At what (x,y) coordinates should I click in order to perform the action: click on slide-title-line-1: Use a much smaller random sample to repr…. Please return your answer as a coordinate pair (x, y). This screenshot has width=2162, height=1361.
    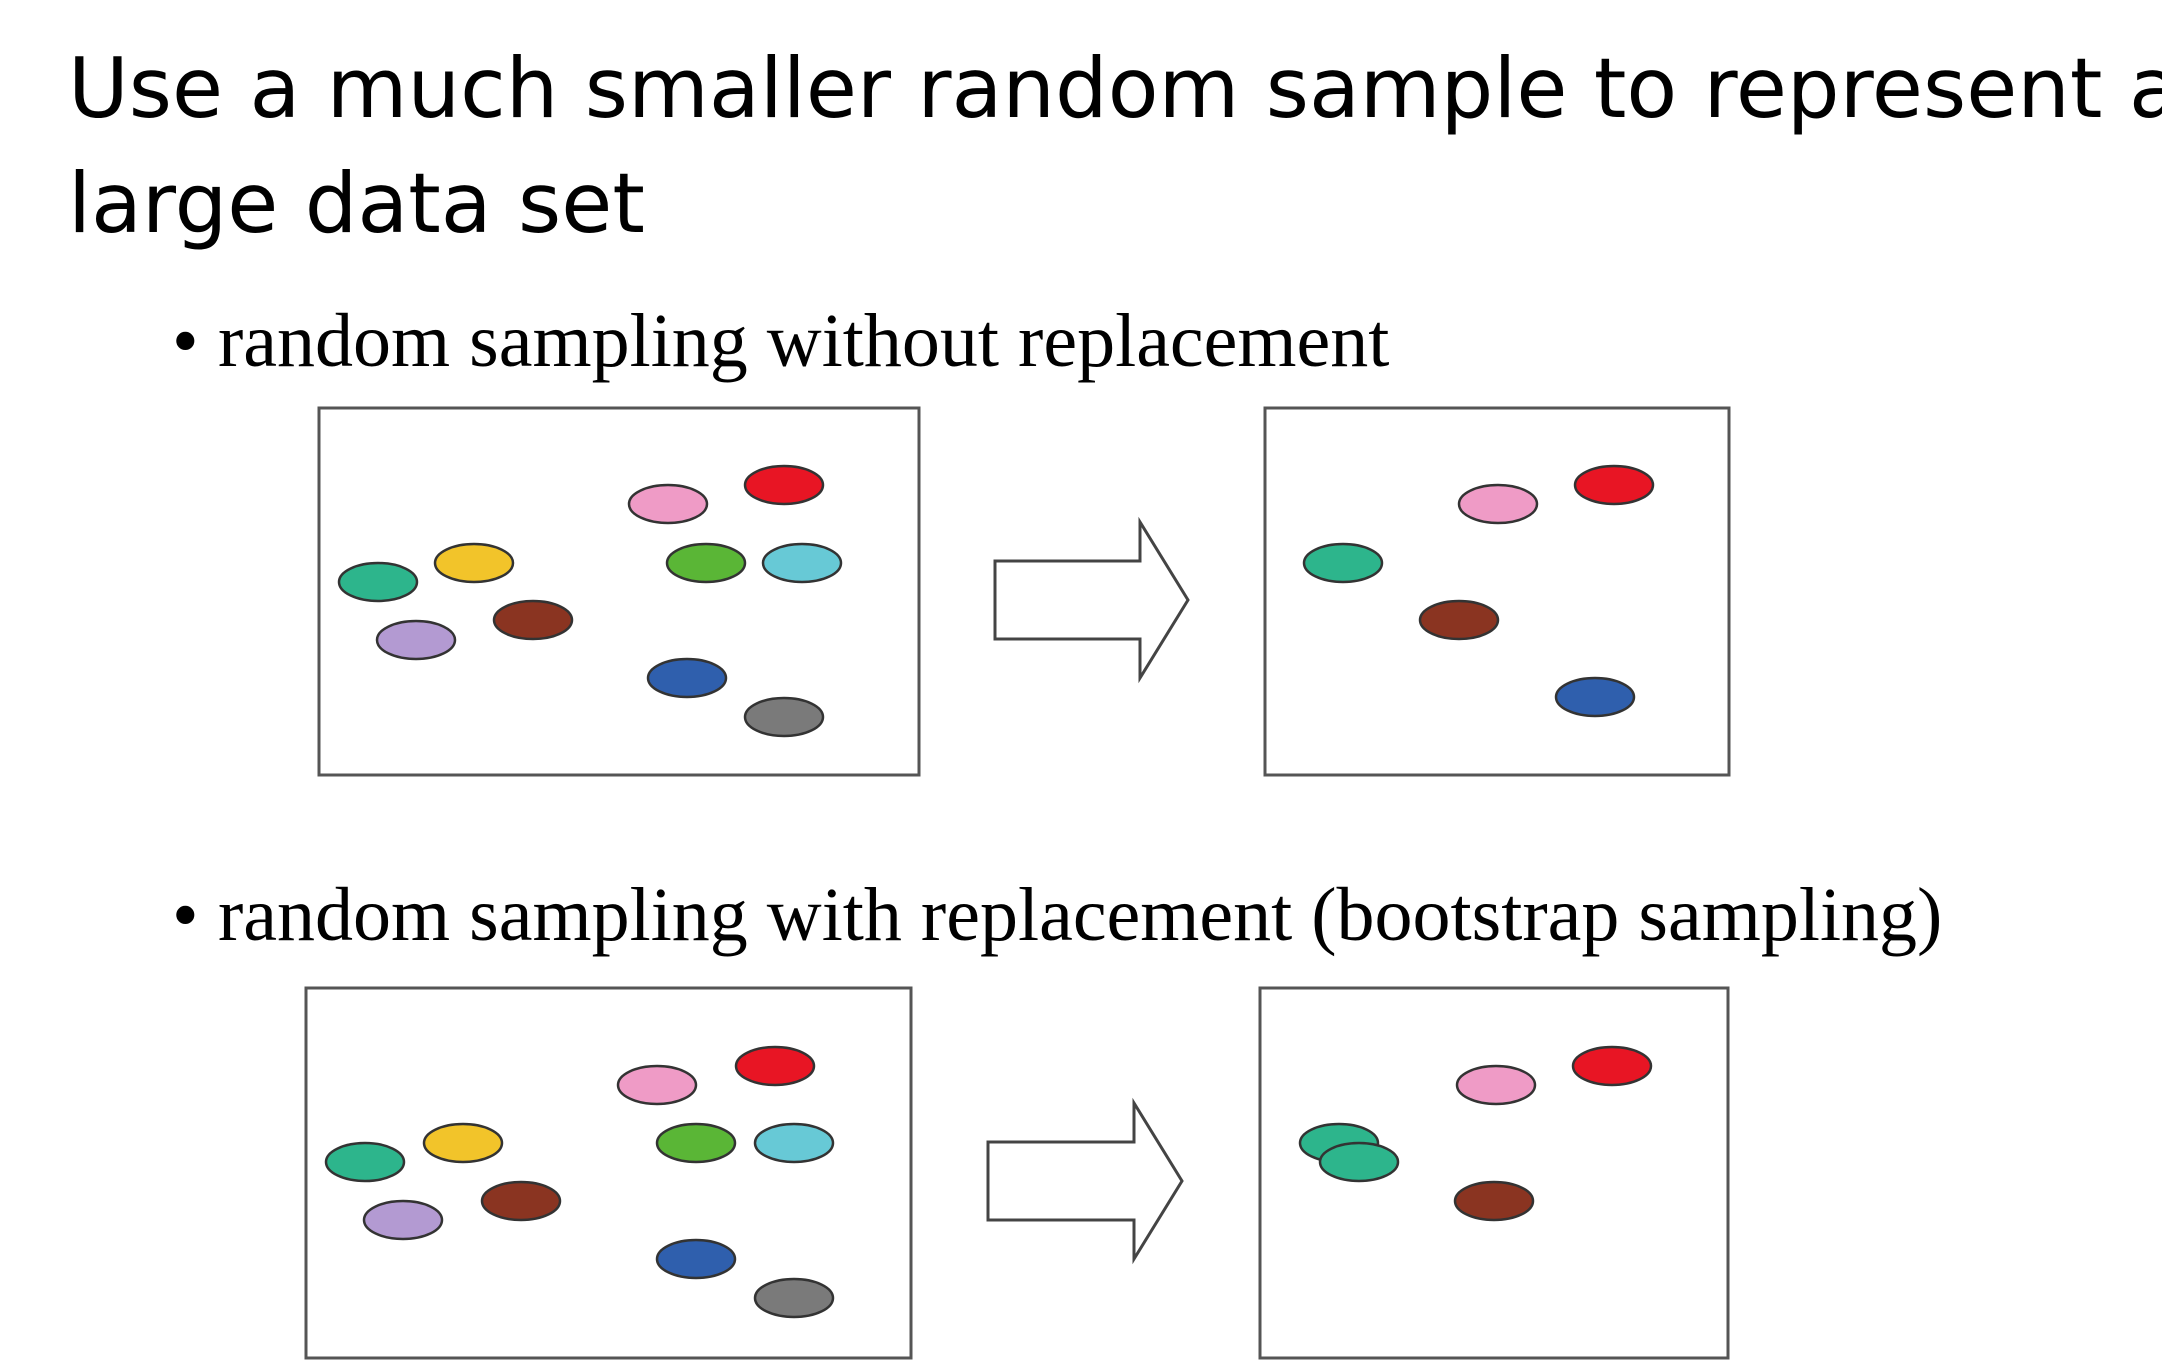
    Looking at the image, I should click on (1115, 88).